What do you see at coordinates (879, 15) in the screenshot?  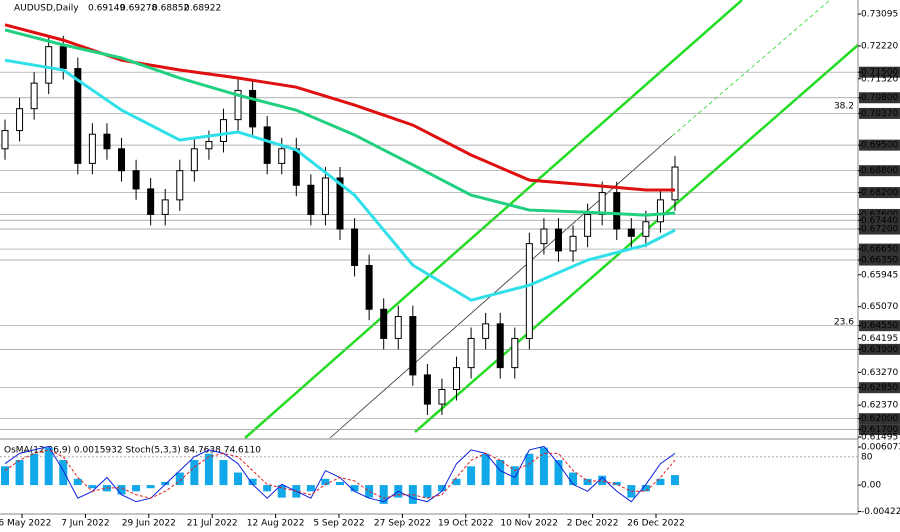 I see `y-tick-label: 0.73095` at bounding box center [879, 15].